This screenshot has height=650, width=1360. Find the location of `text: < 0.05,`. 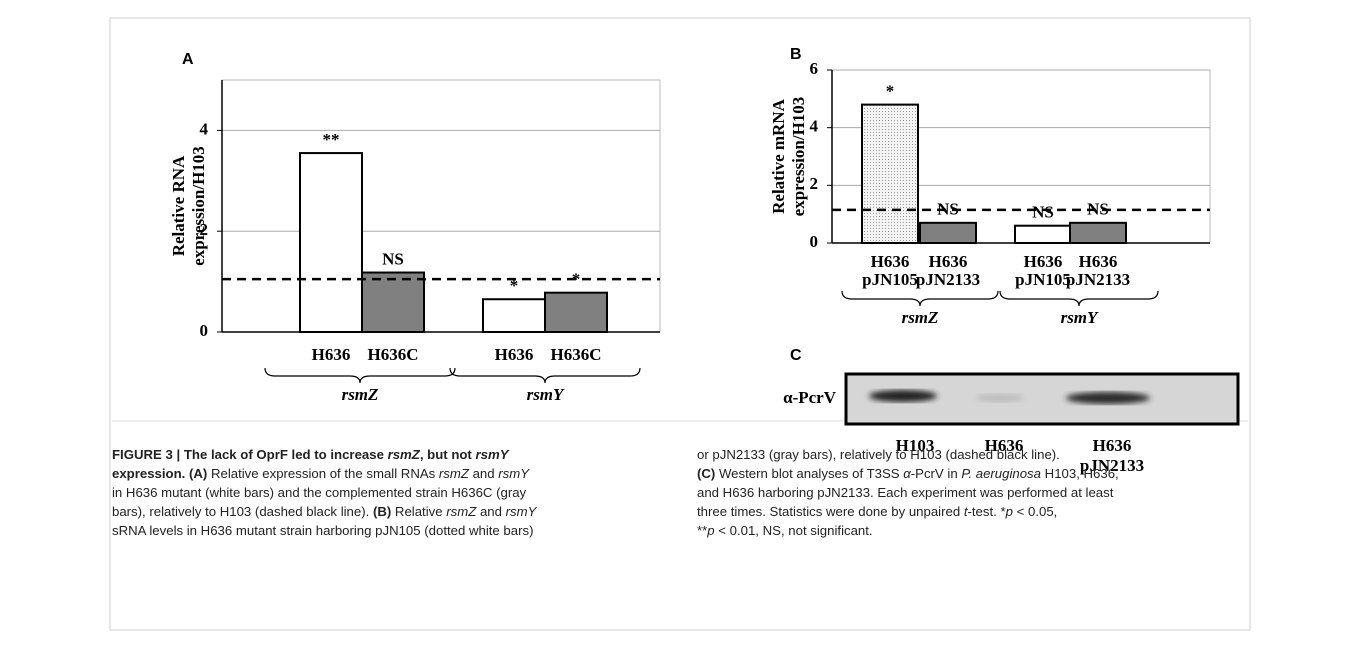

text: < 0.05, is located at coordinates (1035, 511).